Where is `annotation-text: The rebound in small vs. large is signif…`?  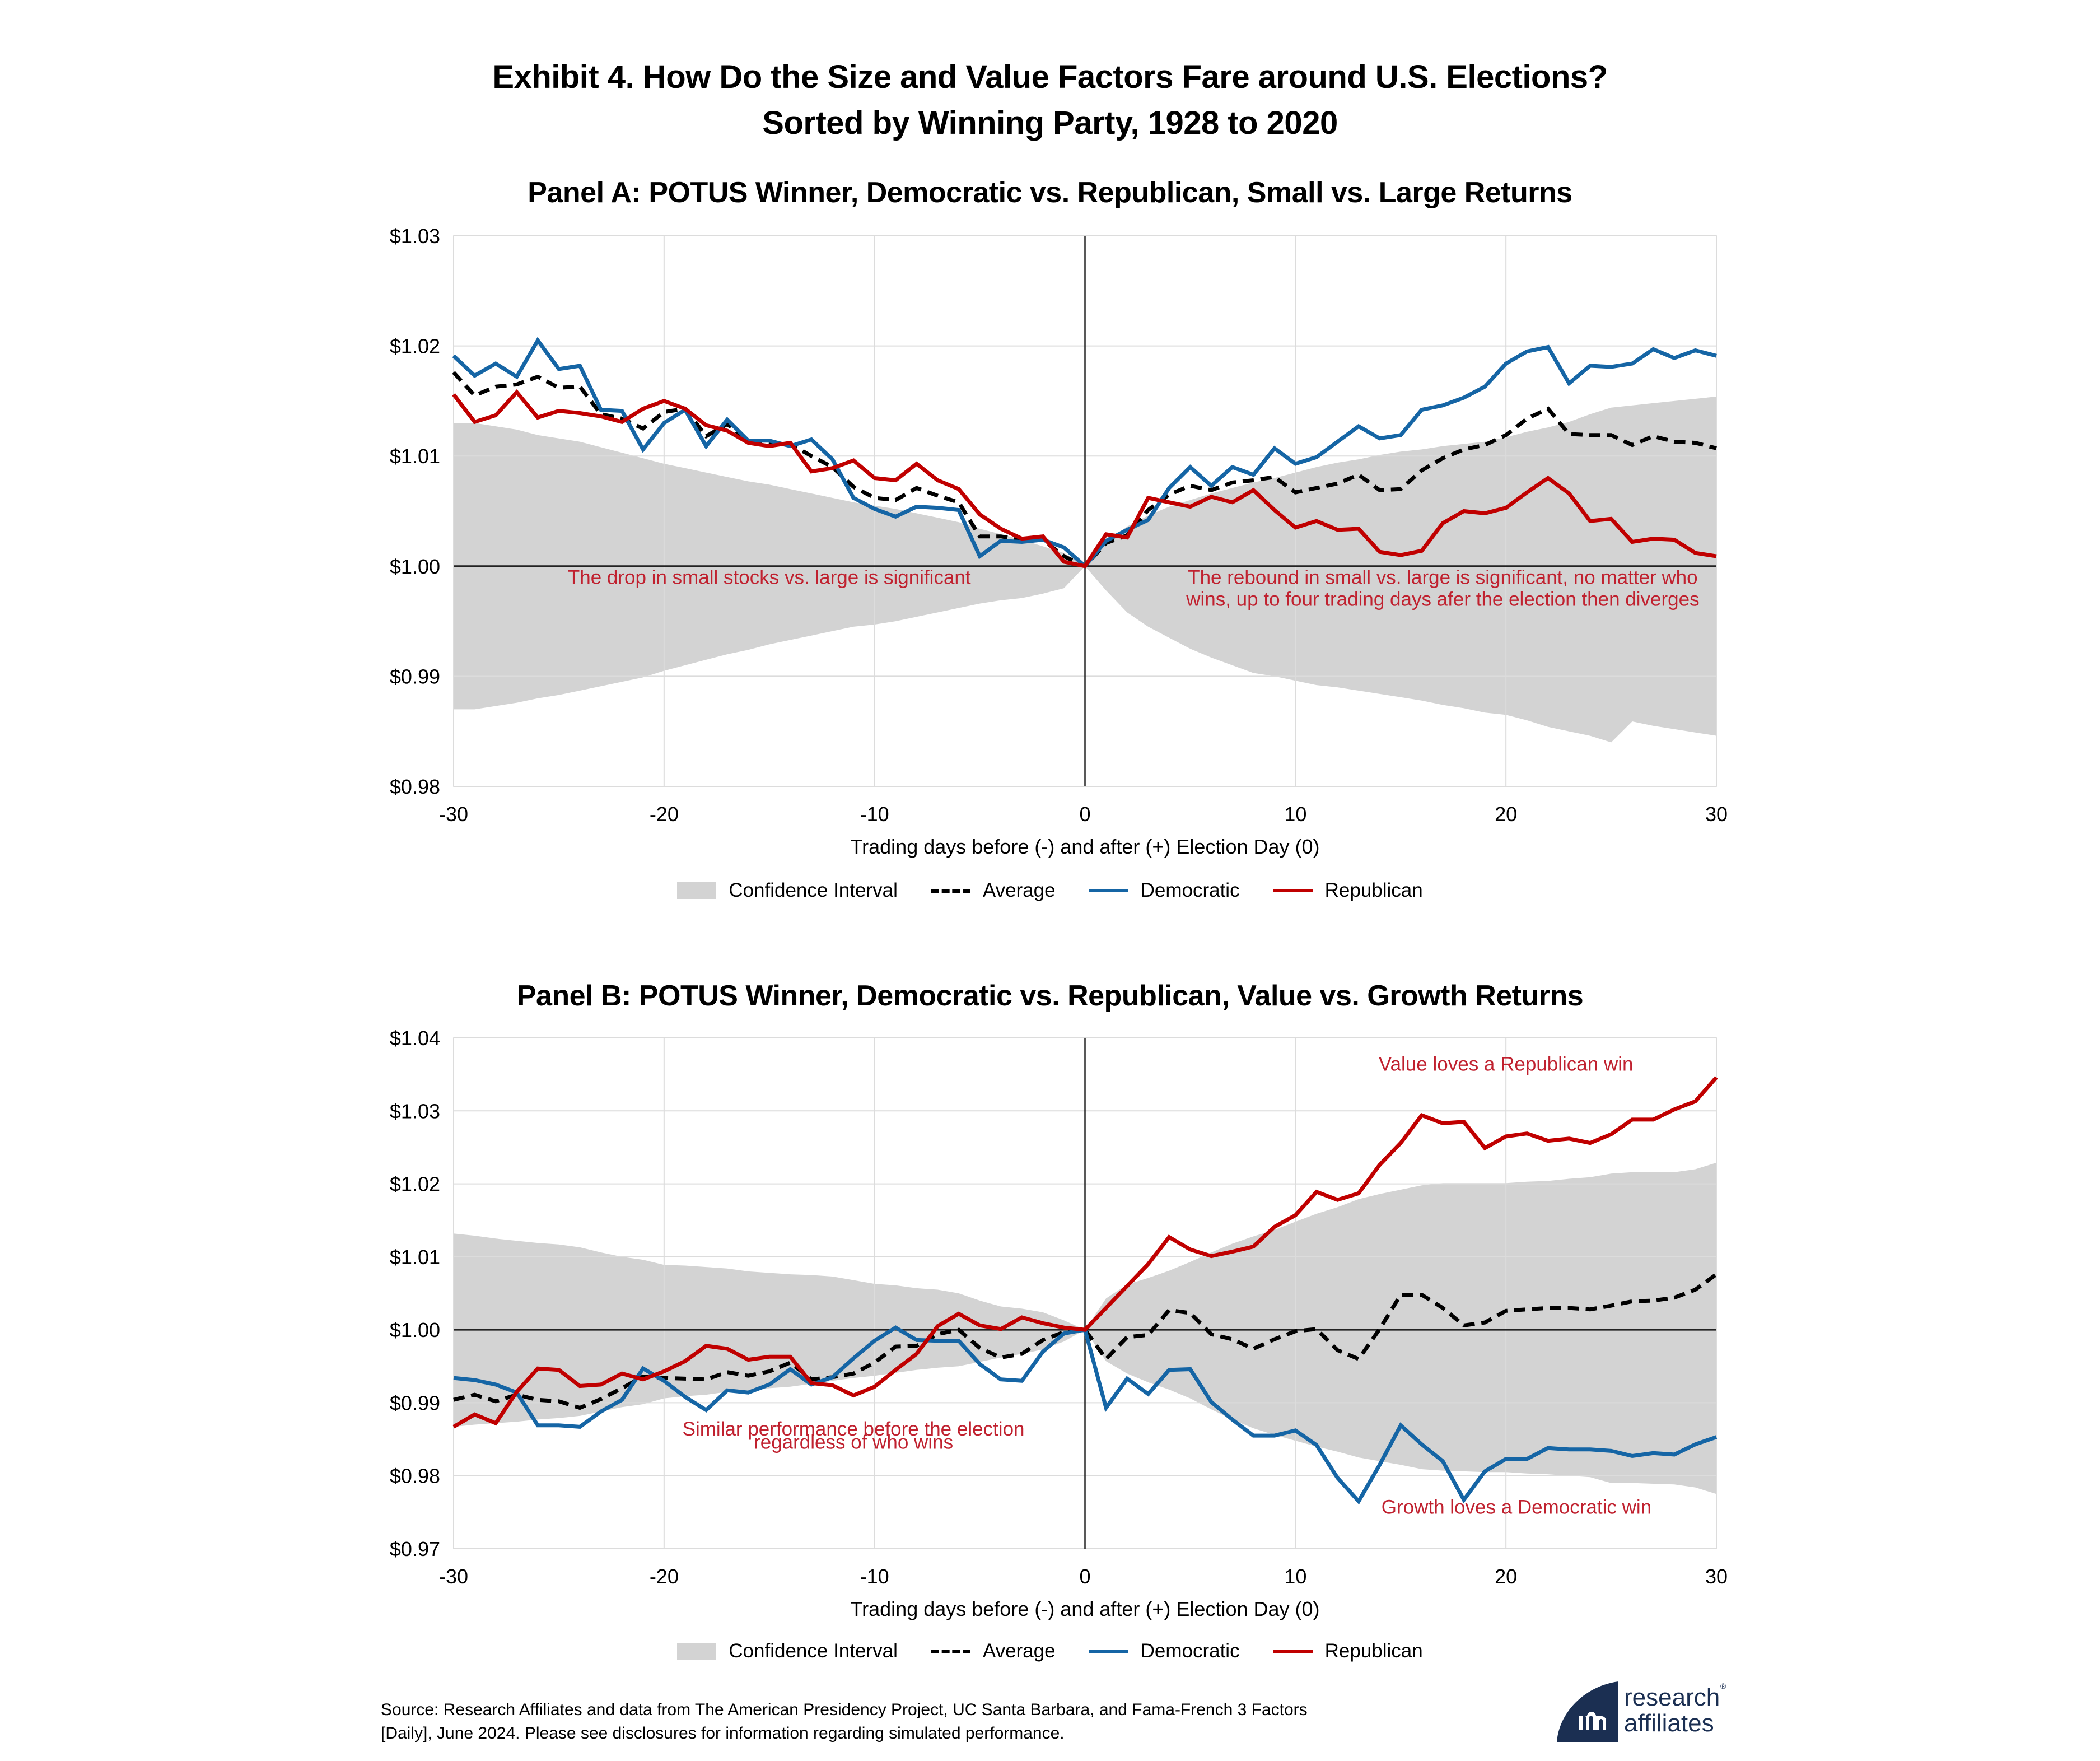 annotation-text: The rebound in small vs. large is signif… is located at coordinates (1443, 577).